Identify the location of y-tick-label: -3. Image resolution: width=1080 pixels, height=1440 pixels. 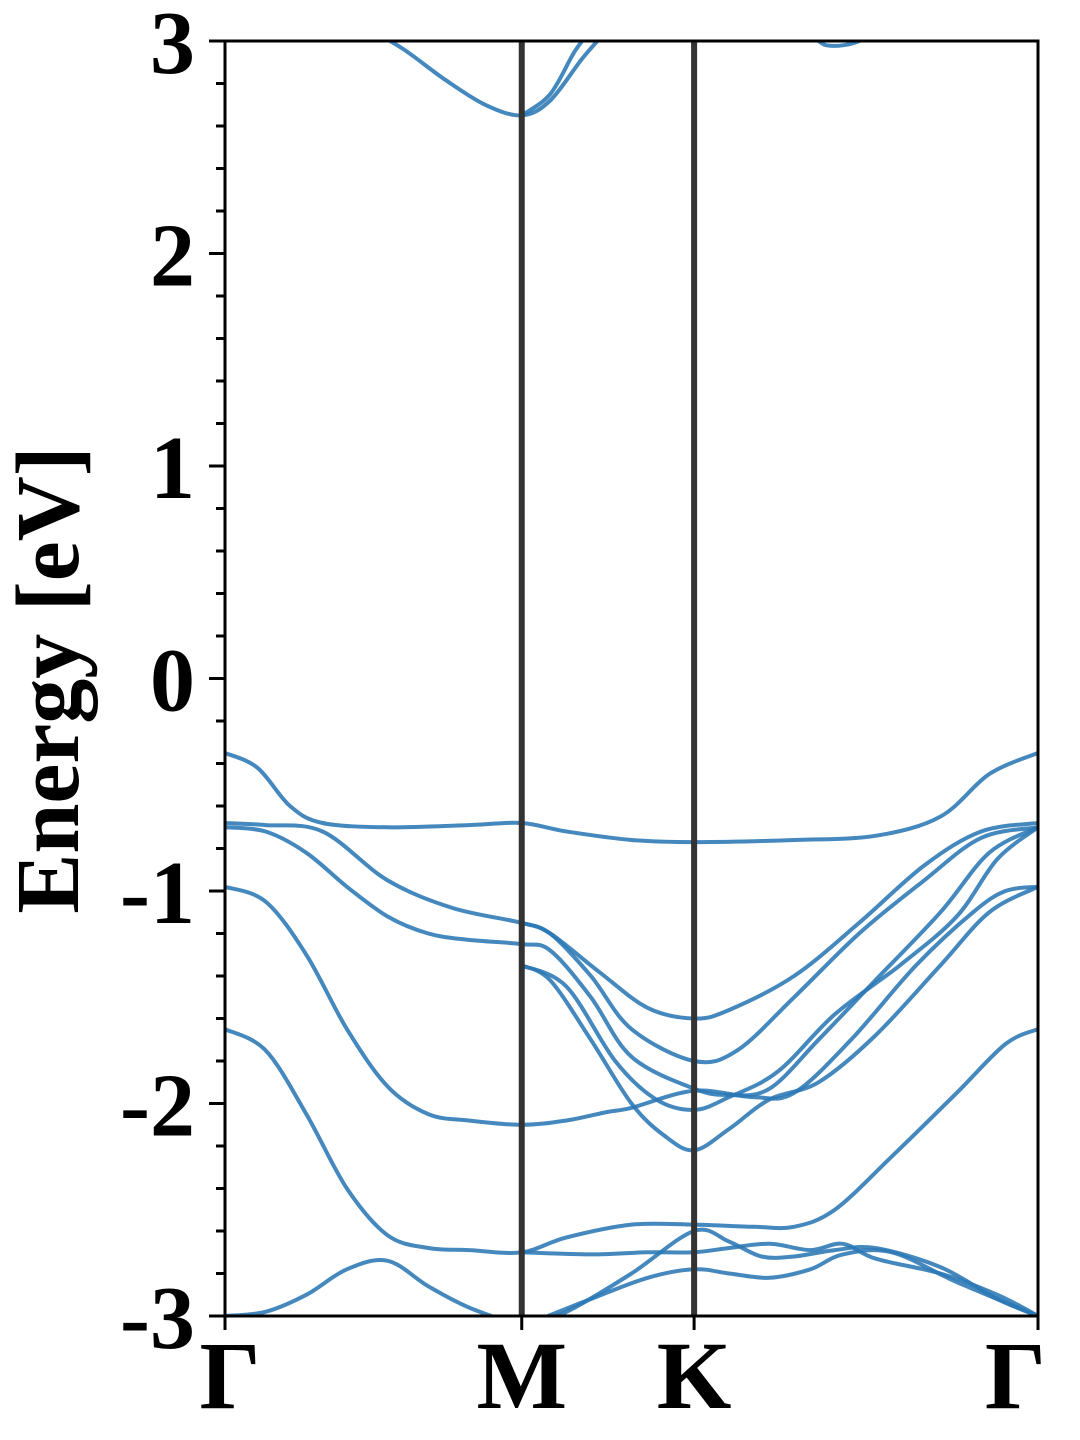
(157, 1318).